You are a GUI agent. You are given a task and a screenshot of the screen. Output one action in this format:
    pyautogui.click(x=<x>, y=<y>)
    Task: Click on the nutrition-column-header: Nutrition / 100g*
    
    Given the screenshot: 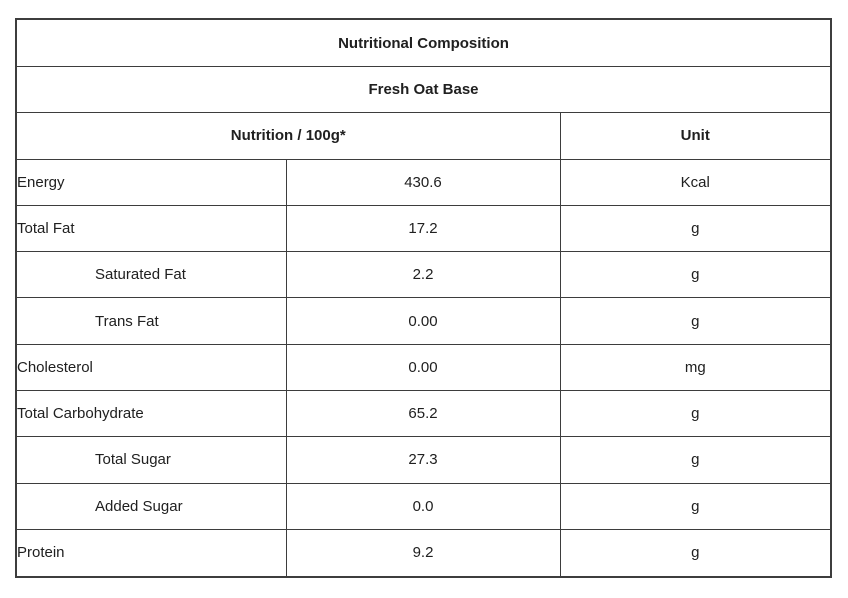 What is the action you would take?
    pyautogui.click(x=288, y=136)
    